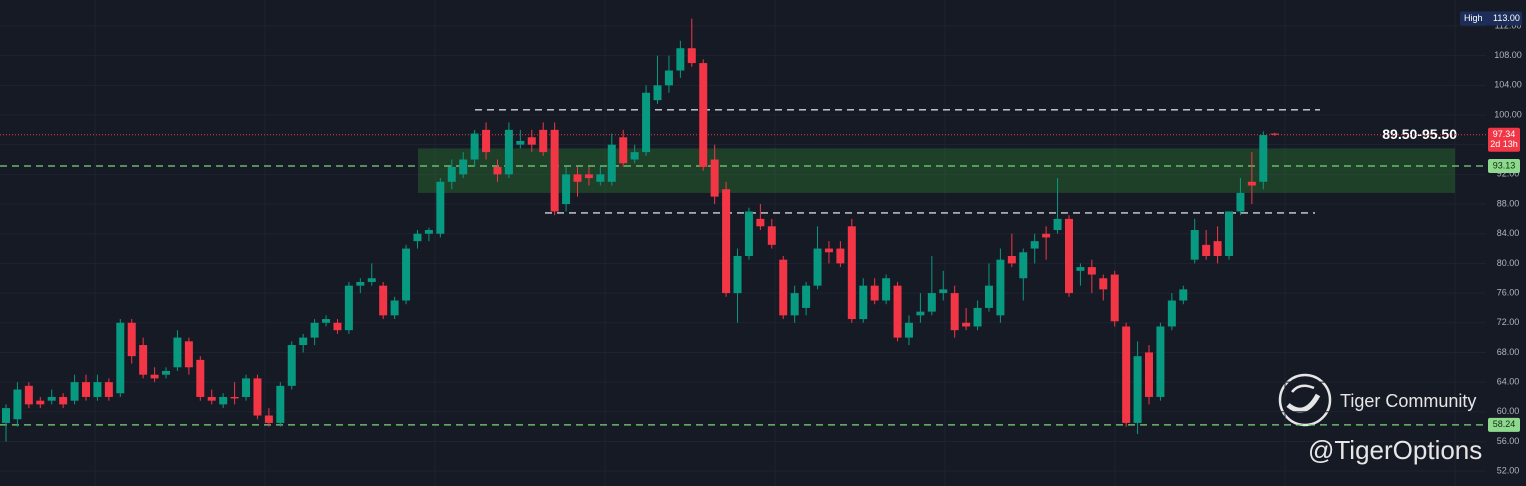  I want to click on y-tick-label: 76.00, so click(1508, 292).